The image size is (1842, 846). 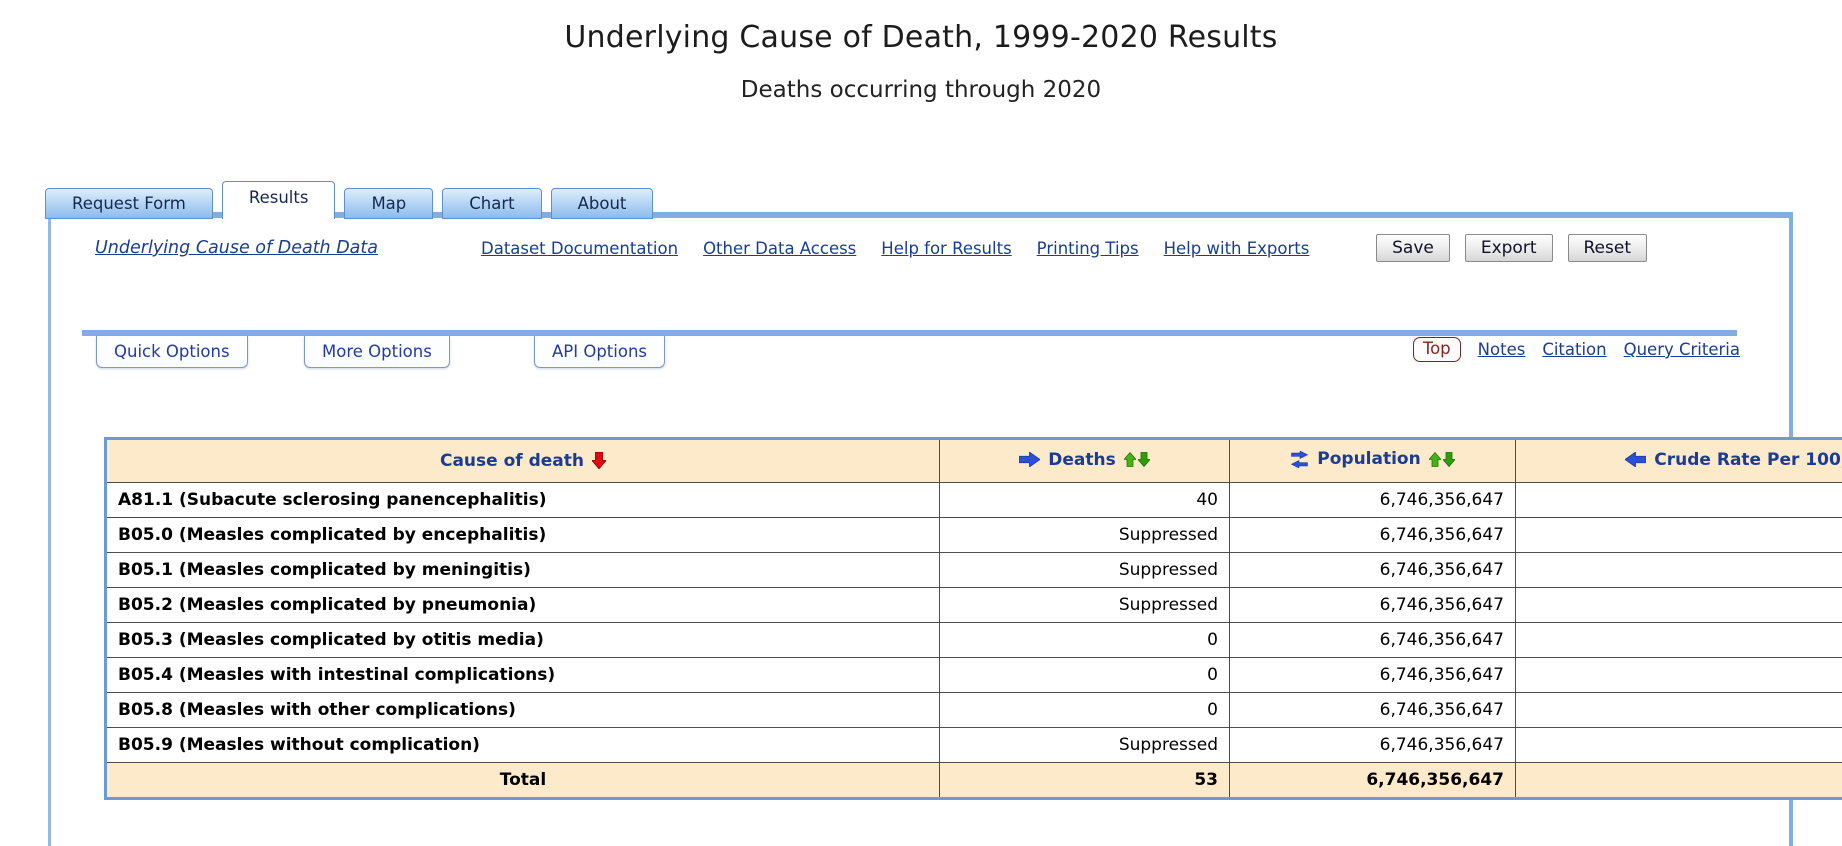 What do you see at coordinates (1681, 349) in the screenshot?
I see `link-query-criteria: Query Criteria` at bounding box center [1681, 349].